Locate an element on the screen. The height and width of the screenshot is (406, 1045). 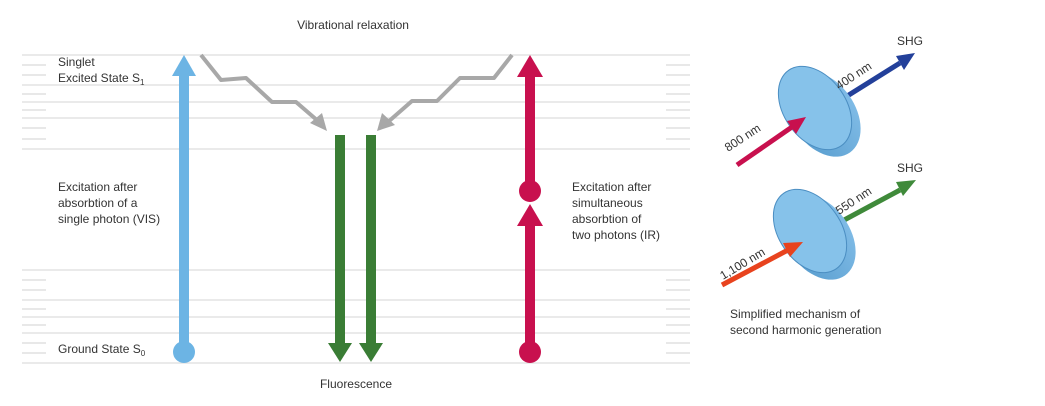
vibrational-relaxation-label: Vibrational relaxation is located at coordinates (353, 25).